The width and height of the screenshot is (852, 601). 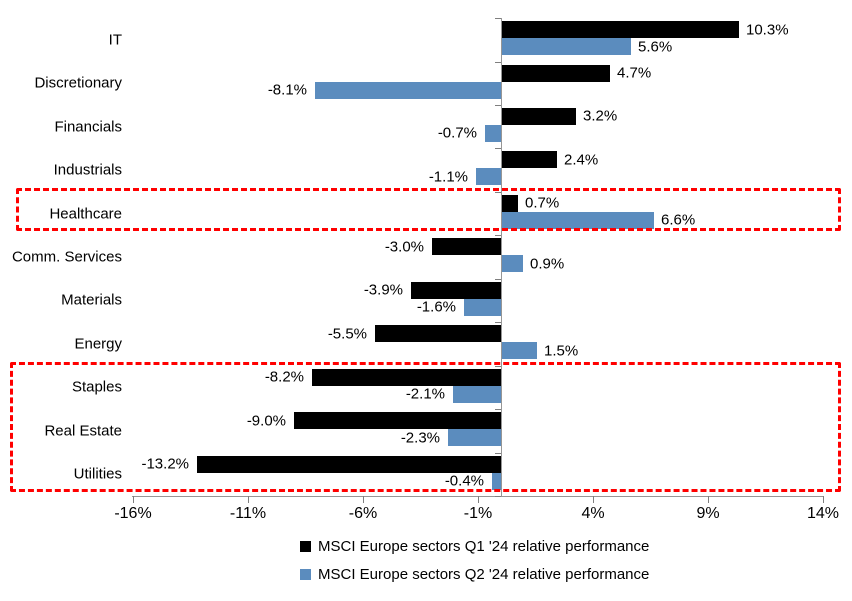 What do you see at coordinates (88, 127) in the screenshot?
I see `category-label-financials: Financials` at bounding box center [88, 127].